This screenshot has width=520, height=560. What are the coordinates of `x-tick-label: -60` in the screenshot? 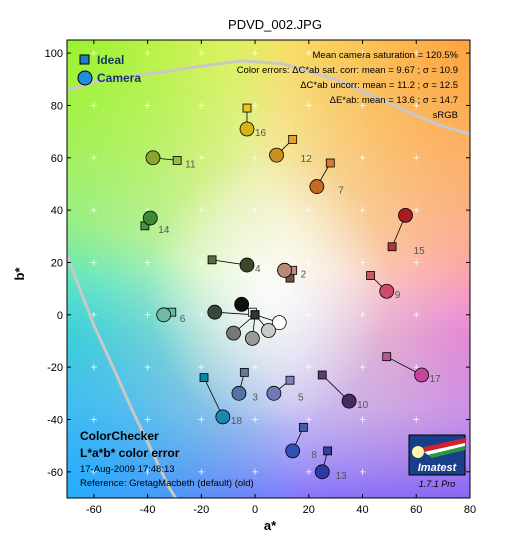 It's located at (94, 510).